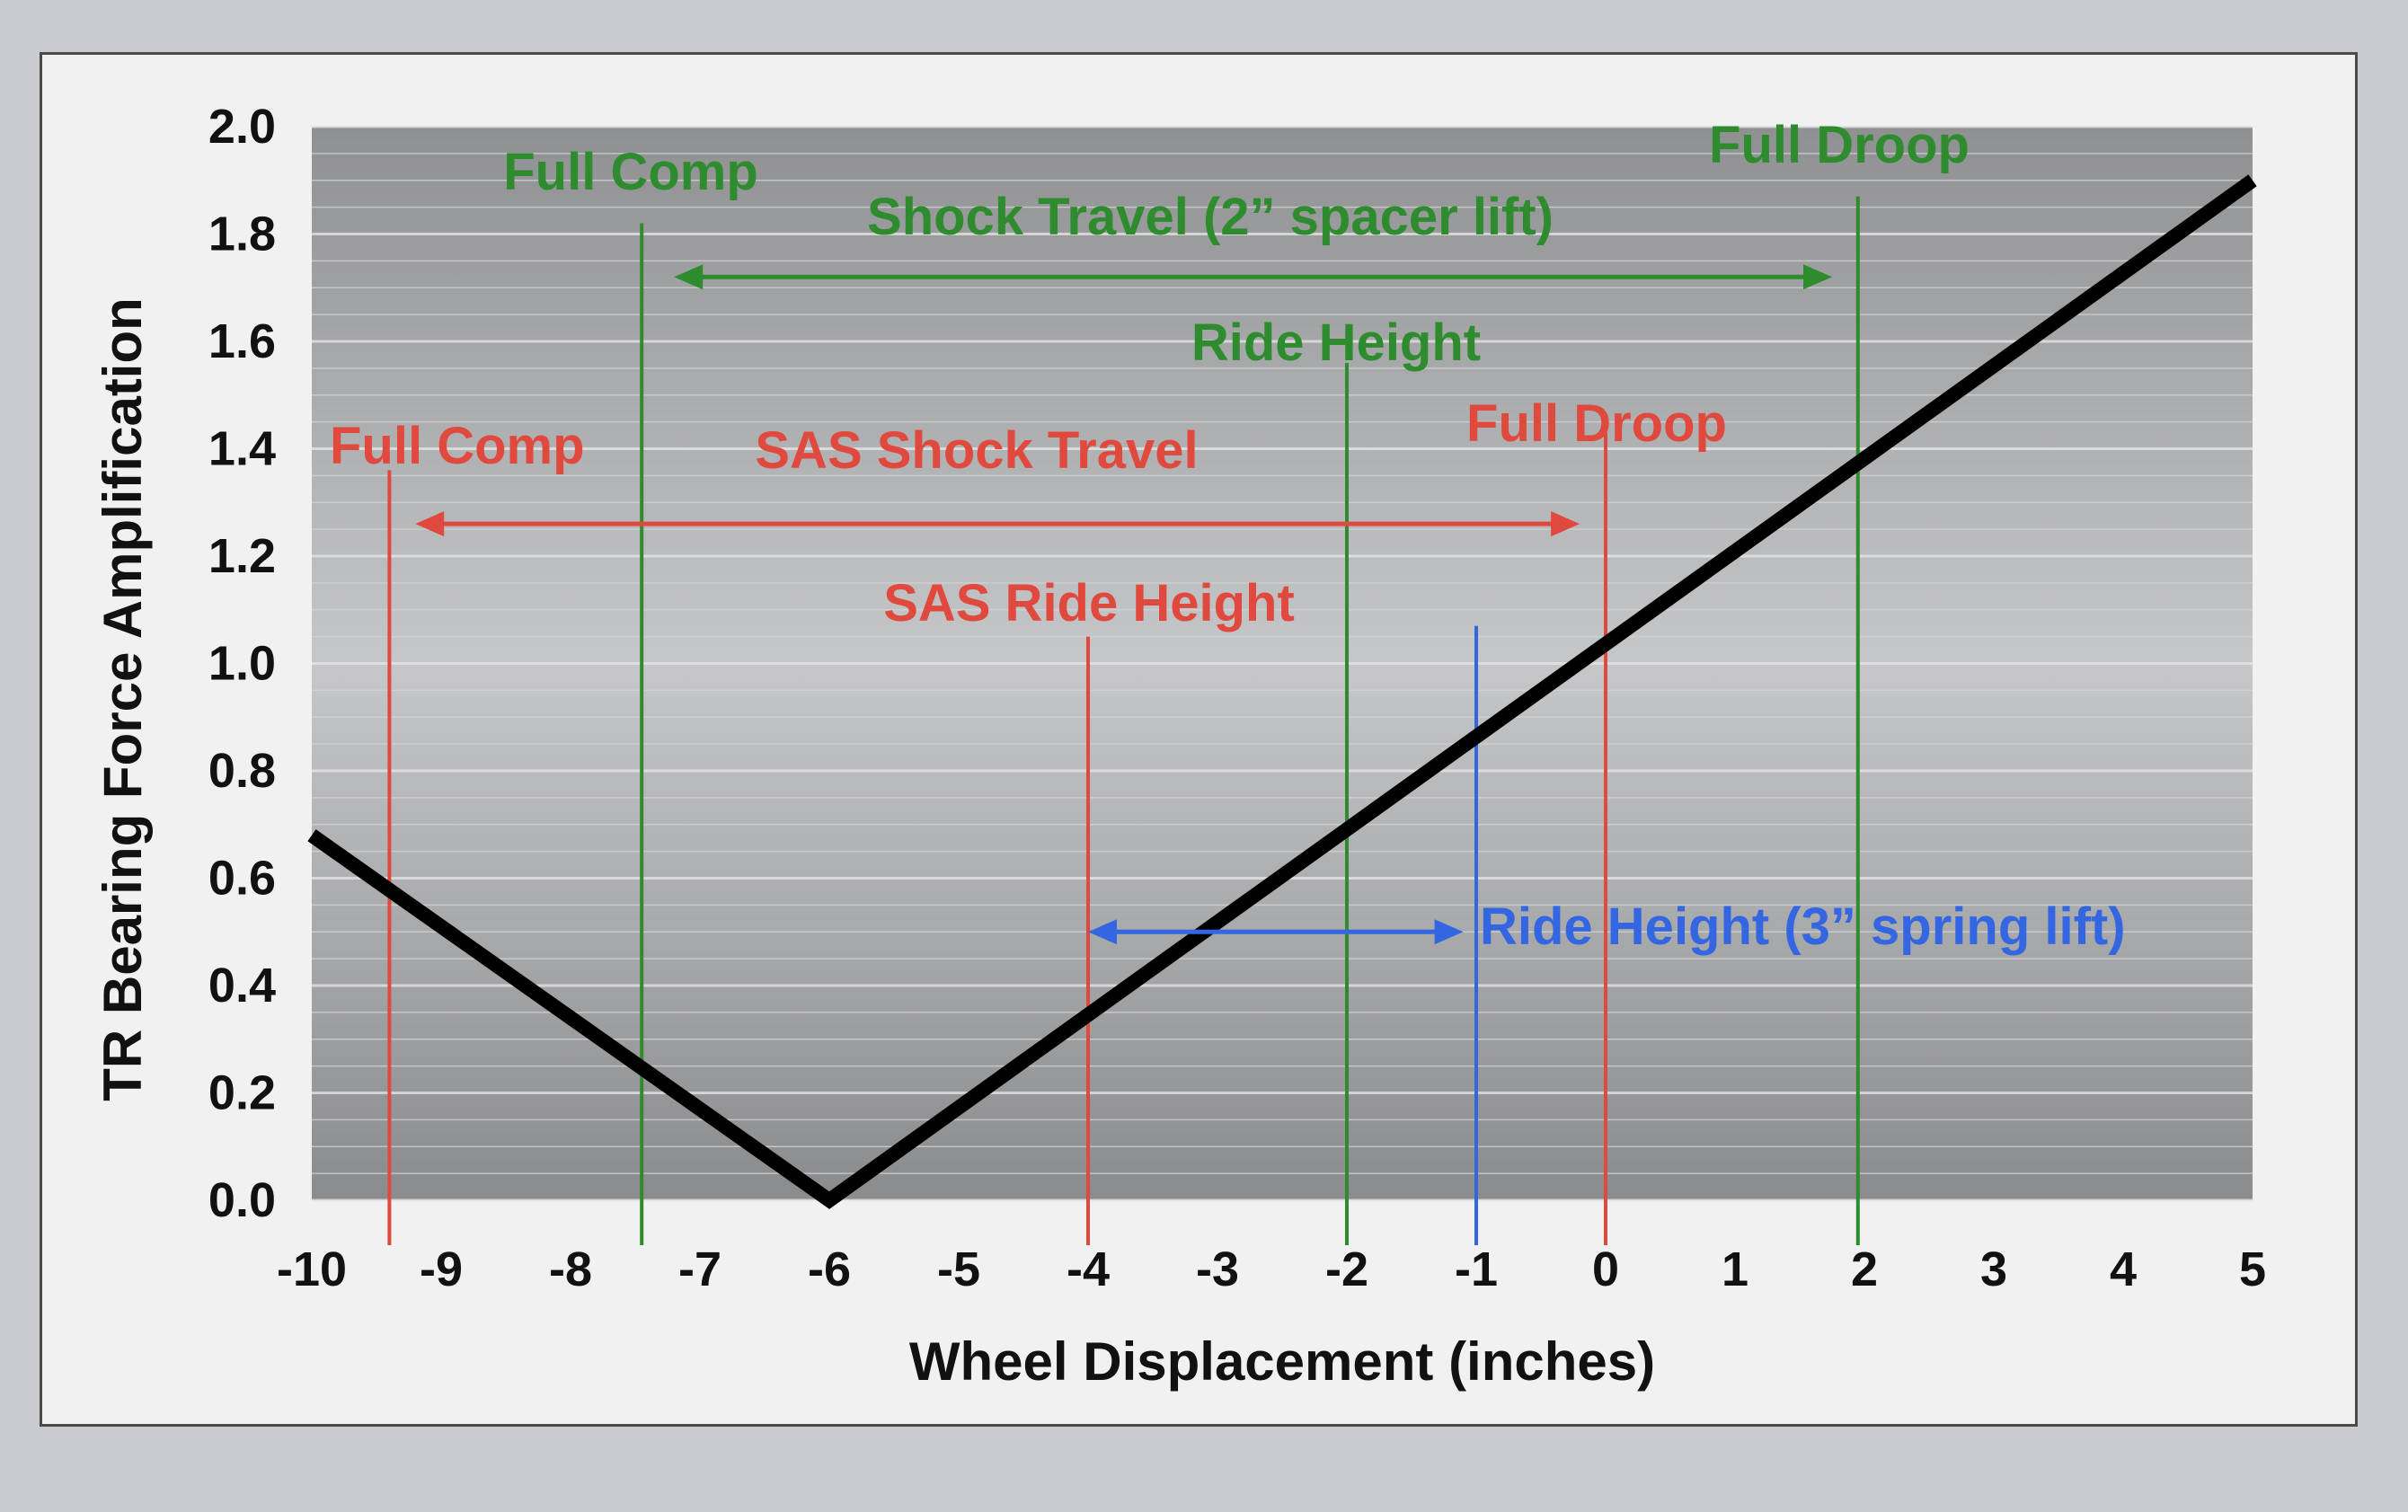 Image resolution: width=2408 pixels, height=1512 pixels. Describe the element at coordinates (1271, 1269) in the screenshot. I see `x-axis-ticks: -10 -9 -8 -7 -6 -5 -4 -3 -2 -1 0 1 2 3 4 5` at that location.